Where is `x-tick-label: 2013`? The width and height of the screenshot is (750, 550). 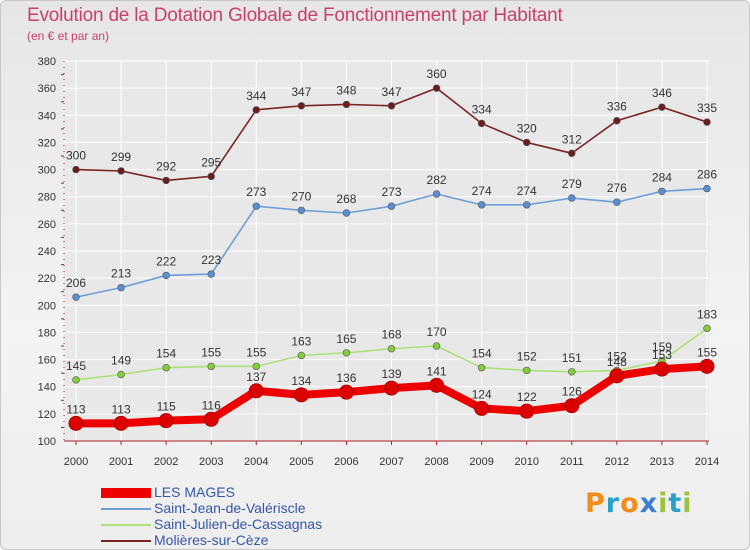
x-tick-label: 2013 is located at coordinates (662, 462).